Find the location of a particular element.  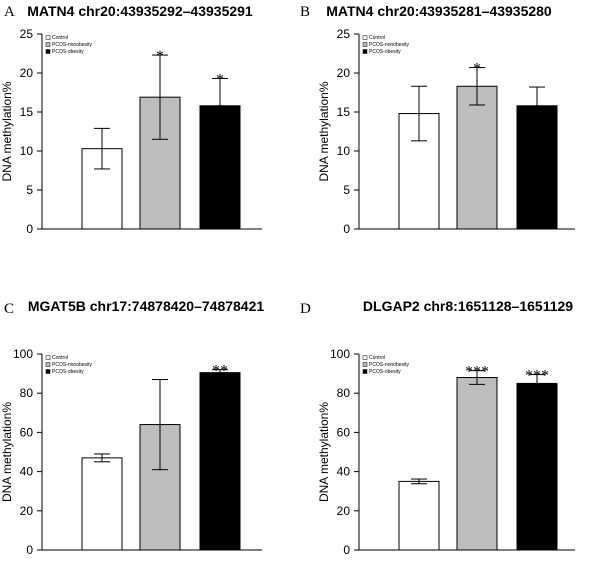

panel-letter: A is located at coordinates (9, 12).